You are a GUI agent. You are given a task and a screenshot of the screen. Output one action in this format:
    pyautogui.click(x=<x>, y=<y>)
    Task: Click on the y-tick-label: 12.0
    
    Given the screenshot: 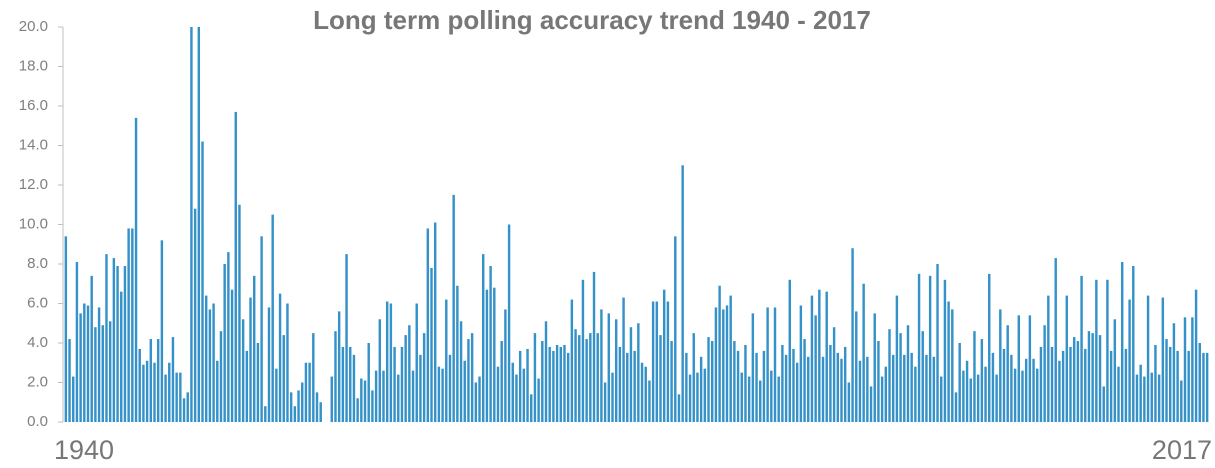 What is the action you would take?
    pyautogui.click(x=33, y=184)
    